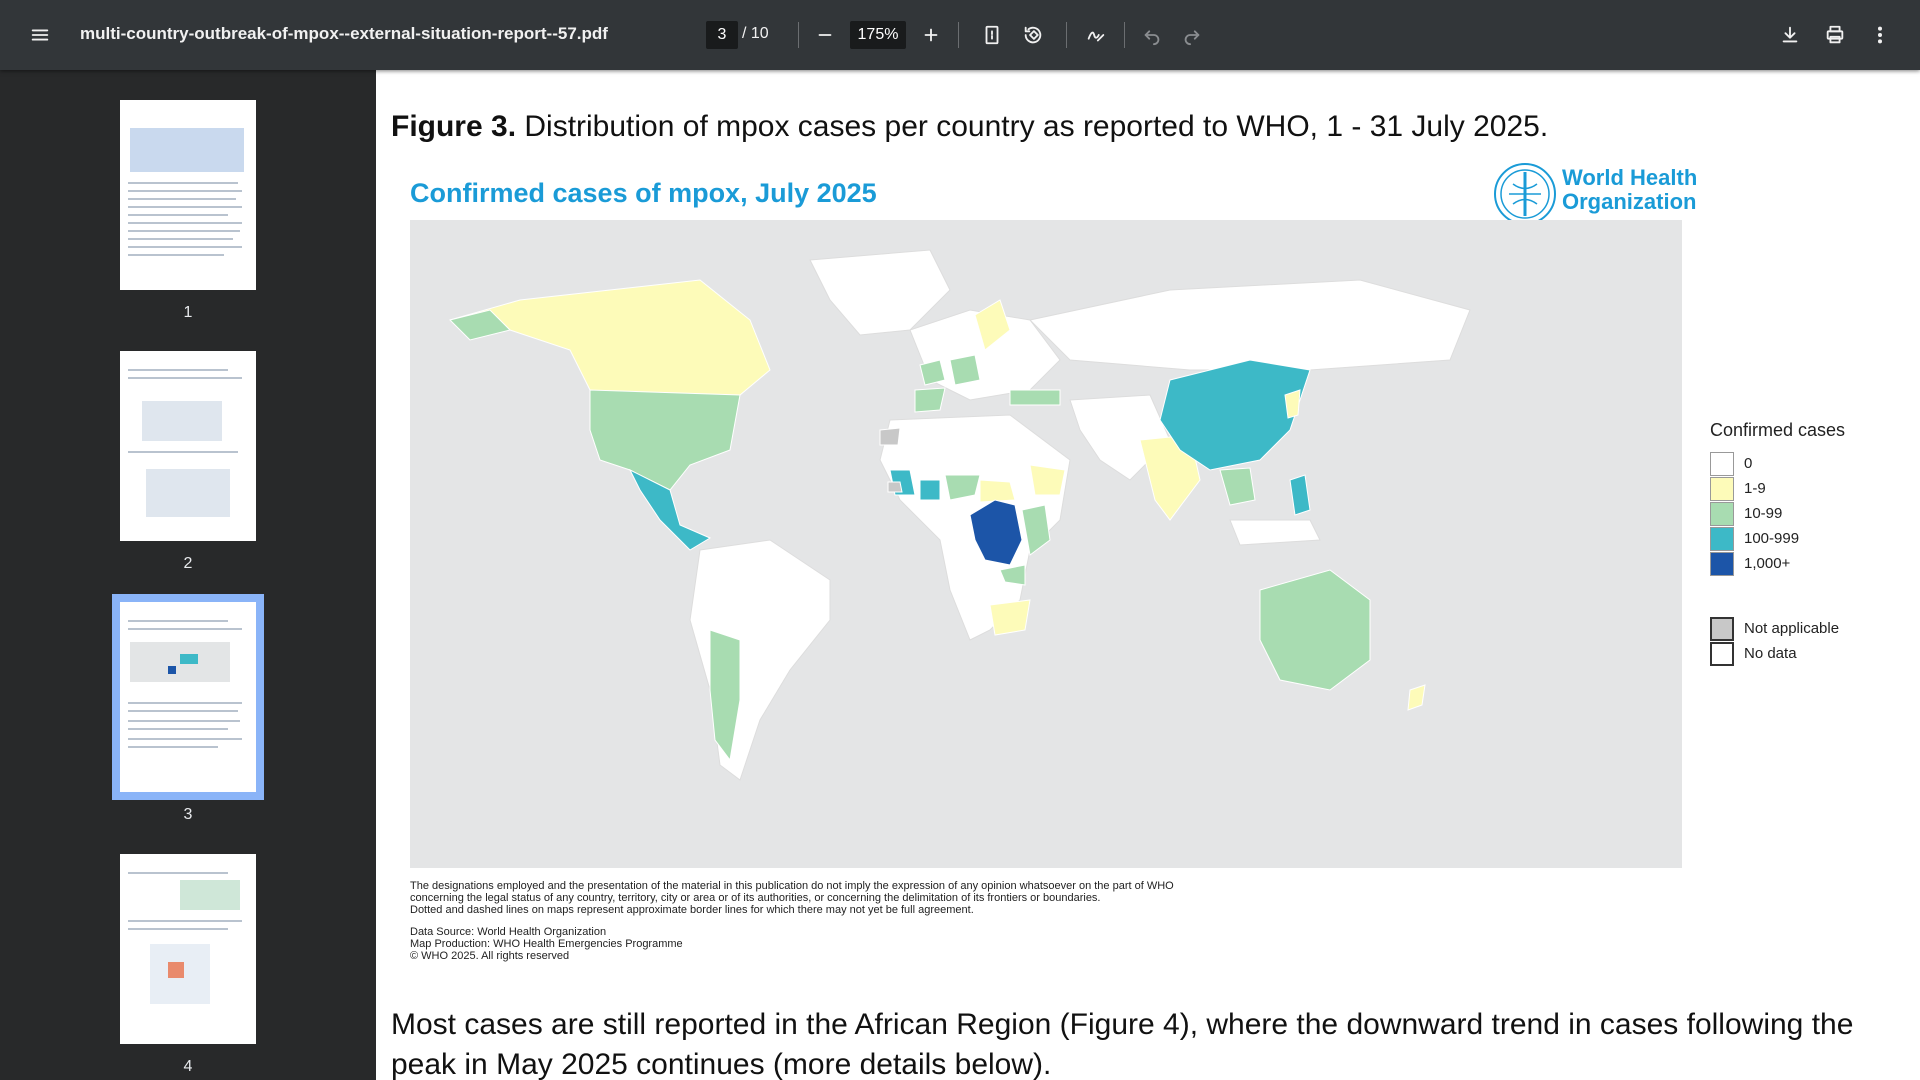 This screenshot has height=1080, width=1920. Describe the element at coordinates (1096, 35) in the screenshot. I see `annotate-icon` at that location.